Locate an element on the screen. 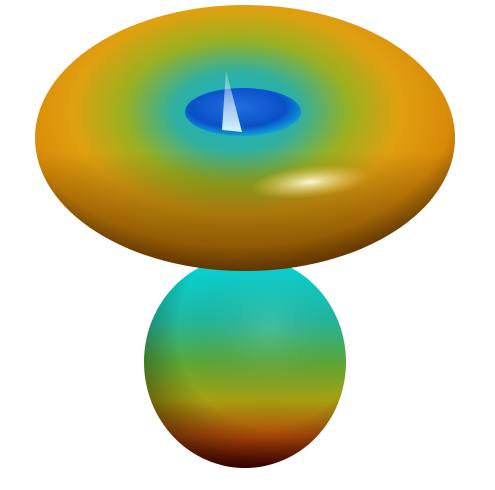  torus-highlight is located at coordinates (310, 182).